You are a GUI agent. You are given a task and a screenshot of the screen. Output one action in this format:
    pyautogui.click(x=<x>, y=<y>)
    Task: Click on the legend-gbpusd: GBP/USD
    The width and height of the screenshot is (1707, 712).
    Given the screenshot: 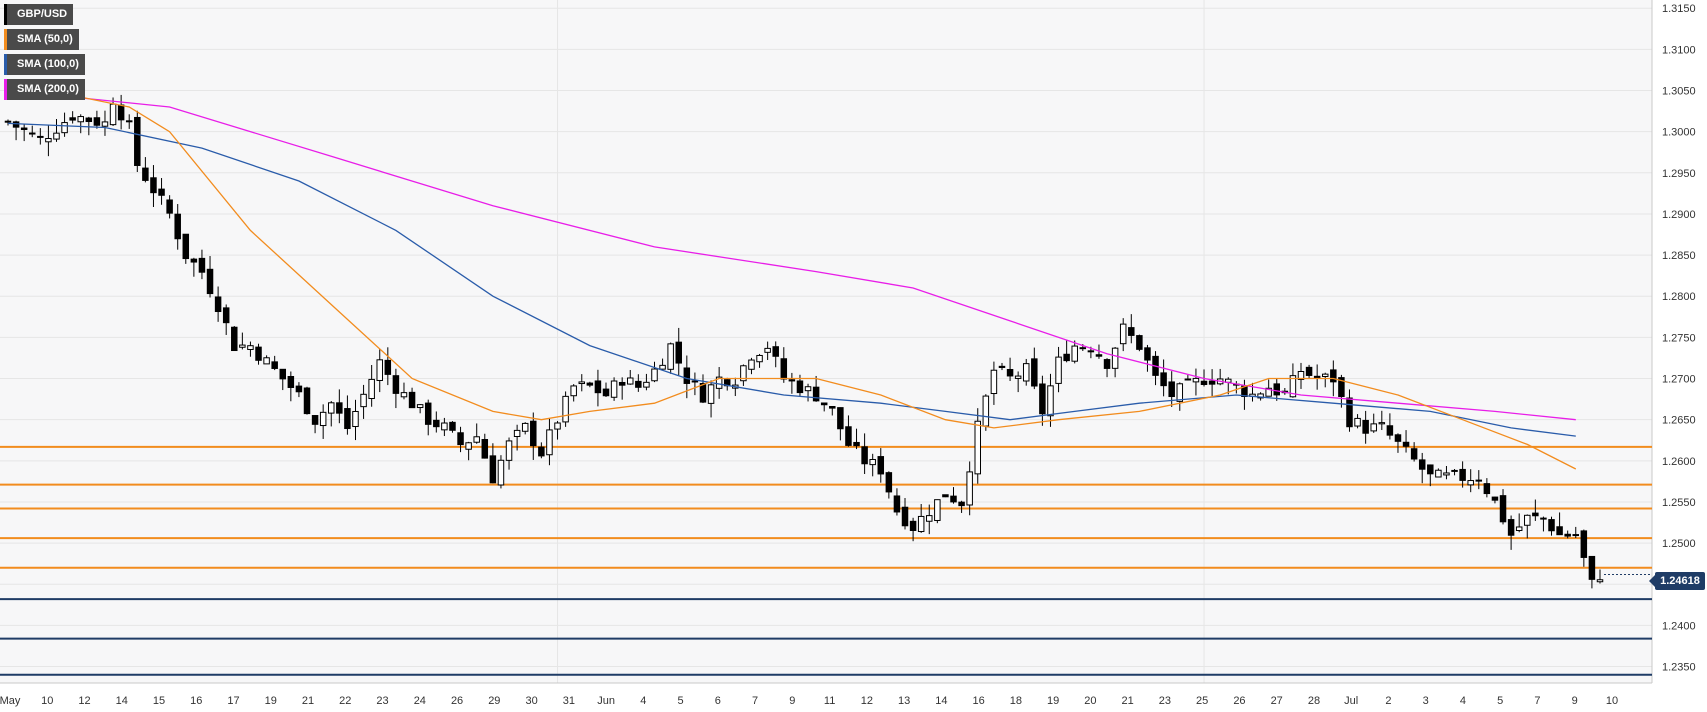 What is the action you would take?
    pyautogui.click(x=39, y=14)
    